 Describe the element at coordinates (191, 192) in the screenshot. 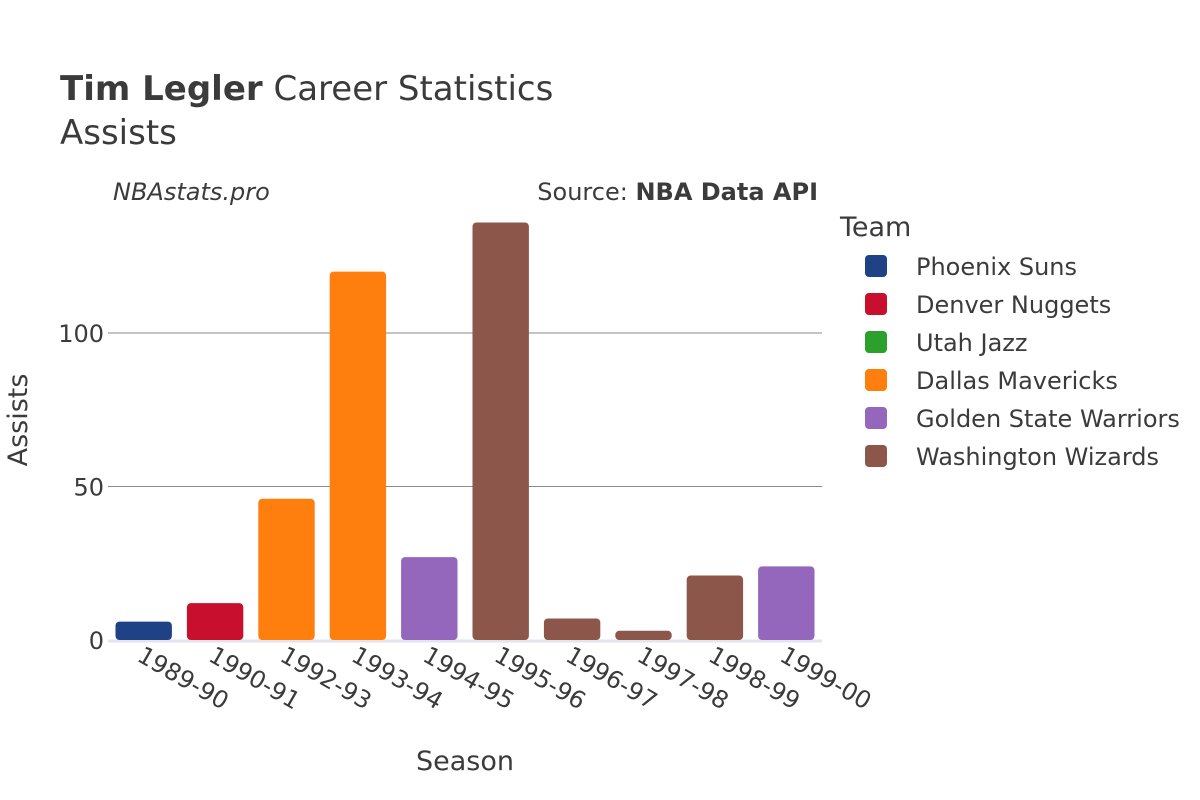

I see `watermark-text: NBAstats.pro` at that location.